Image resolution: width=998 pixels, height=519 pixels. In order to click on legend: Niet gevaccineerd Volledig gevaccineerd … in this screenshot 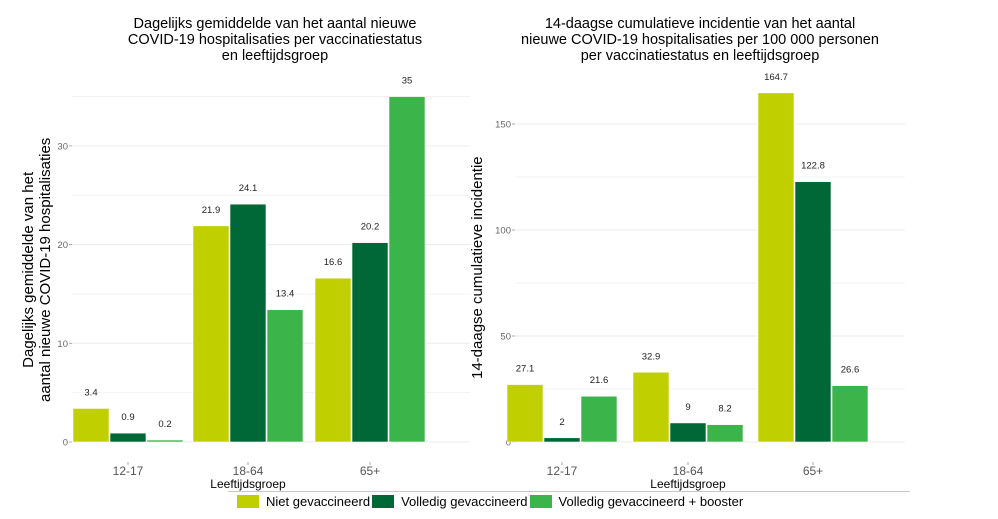, I will do `click(491, 501)`.